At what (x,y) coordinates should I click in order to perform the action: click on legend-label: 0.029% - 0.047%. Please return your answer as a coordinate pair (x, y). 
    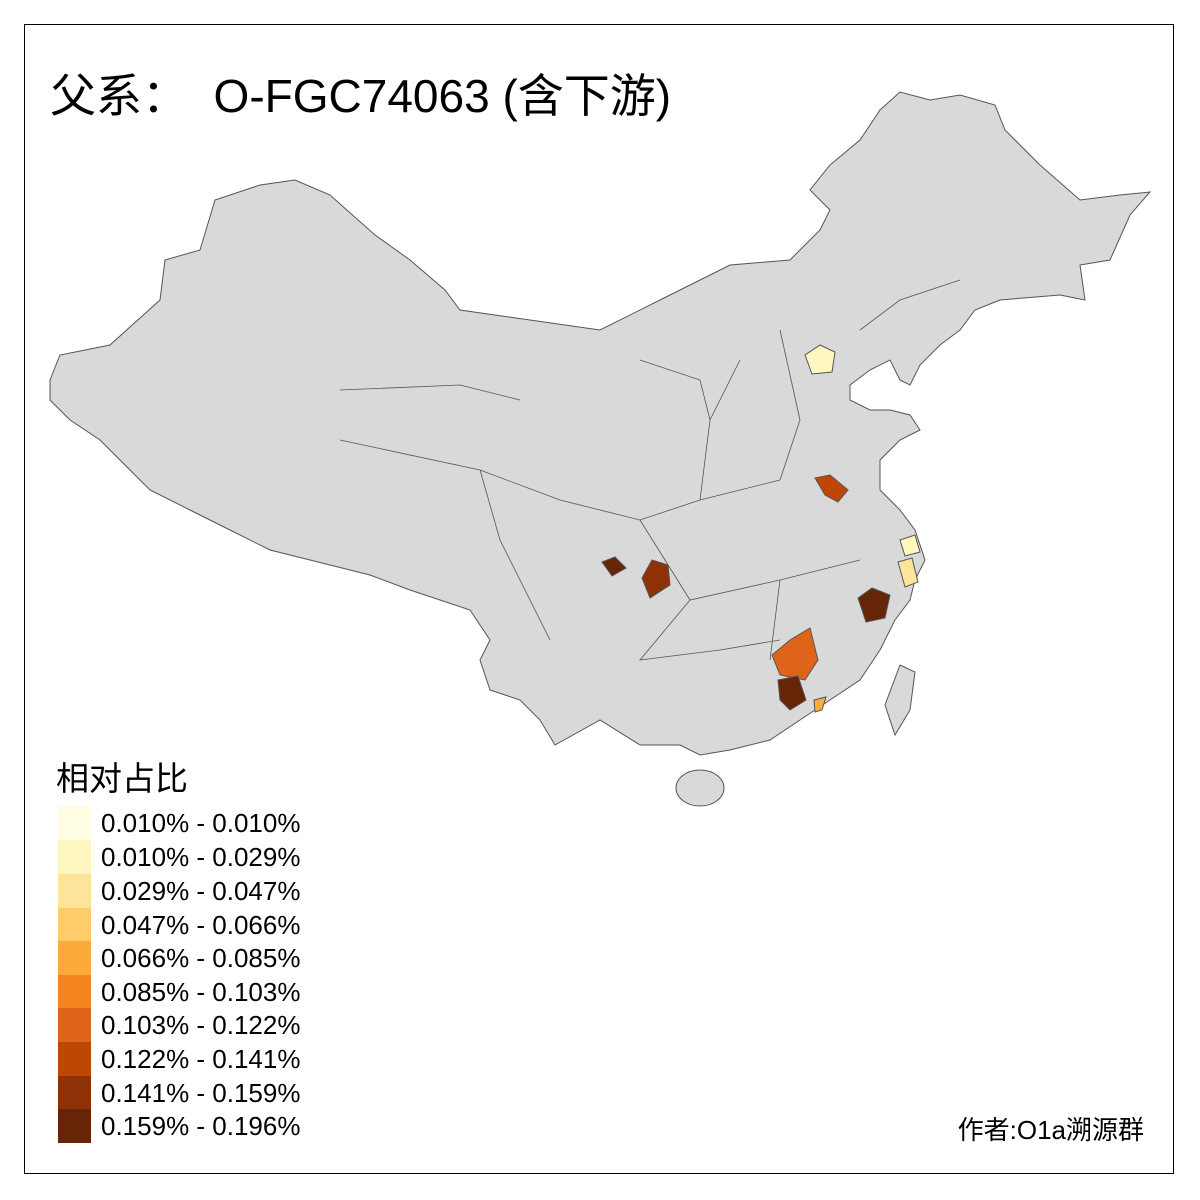
    Looking at the image, I should click on (201, 890).